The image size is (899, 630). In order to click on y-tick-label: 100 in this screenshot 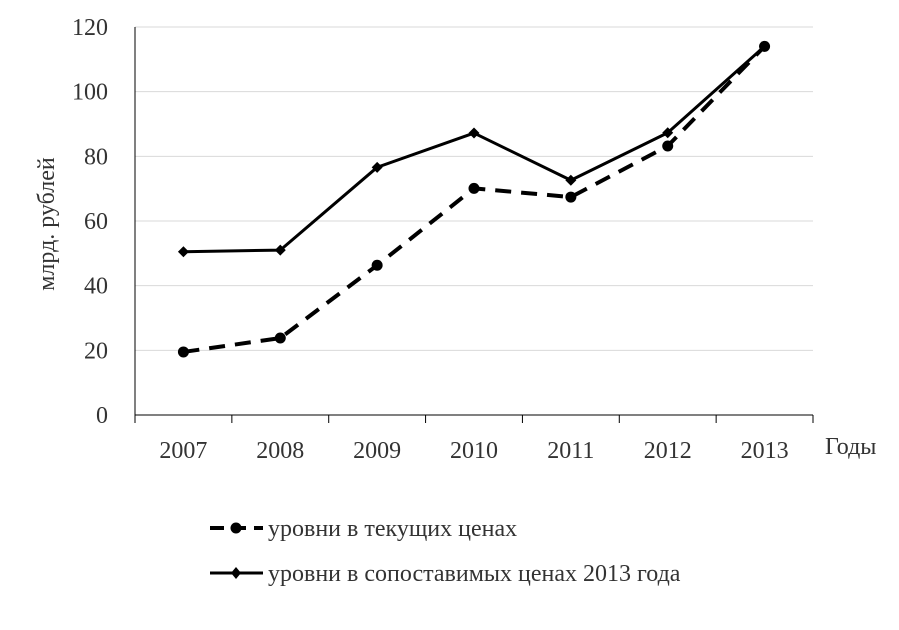, I will do `click(90, 93)`.